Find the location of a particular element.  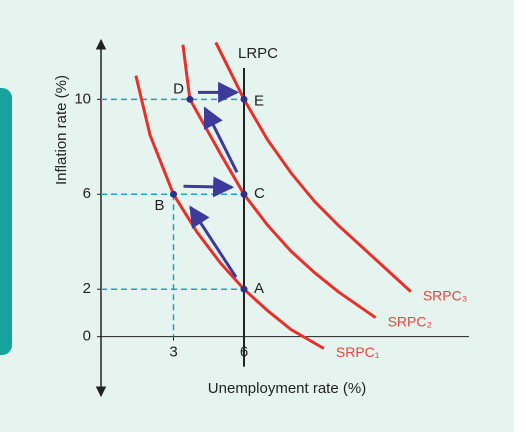

point-label: D is located at coordinates (178, 88).